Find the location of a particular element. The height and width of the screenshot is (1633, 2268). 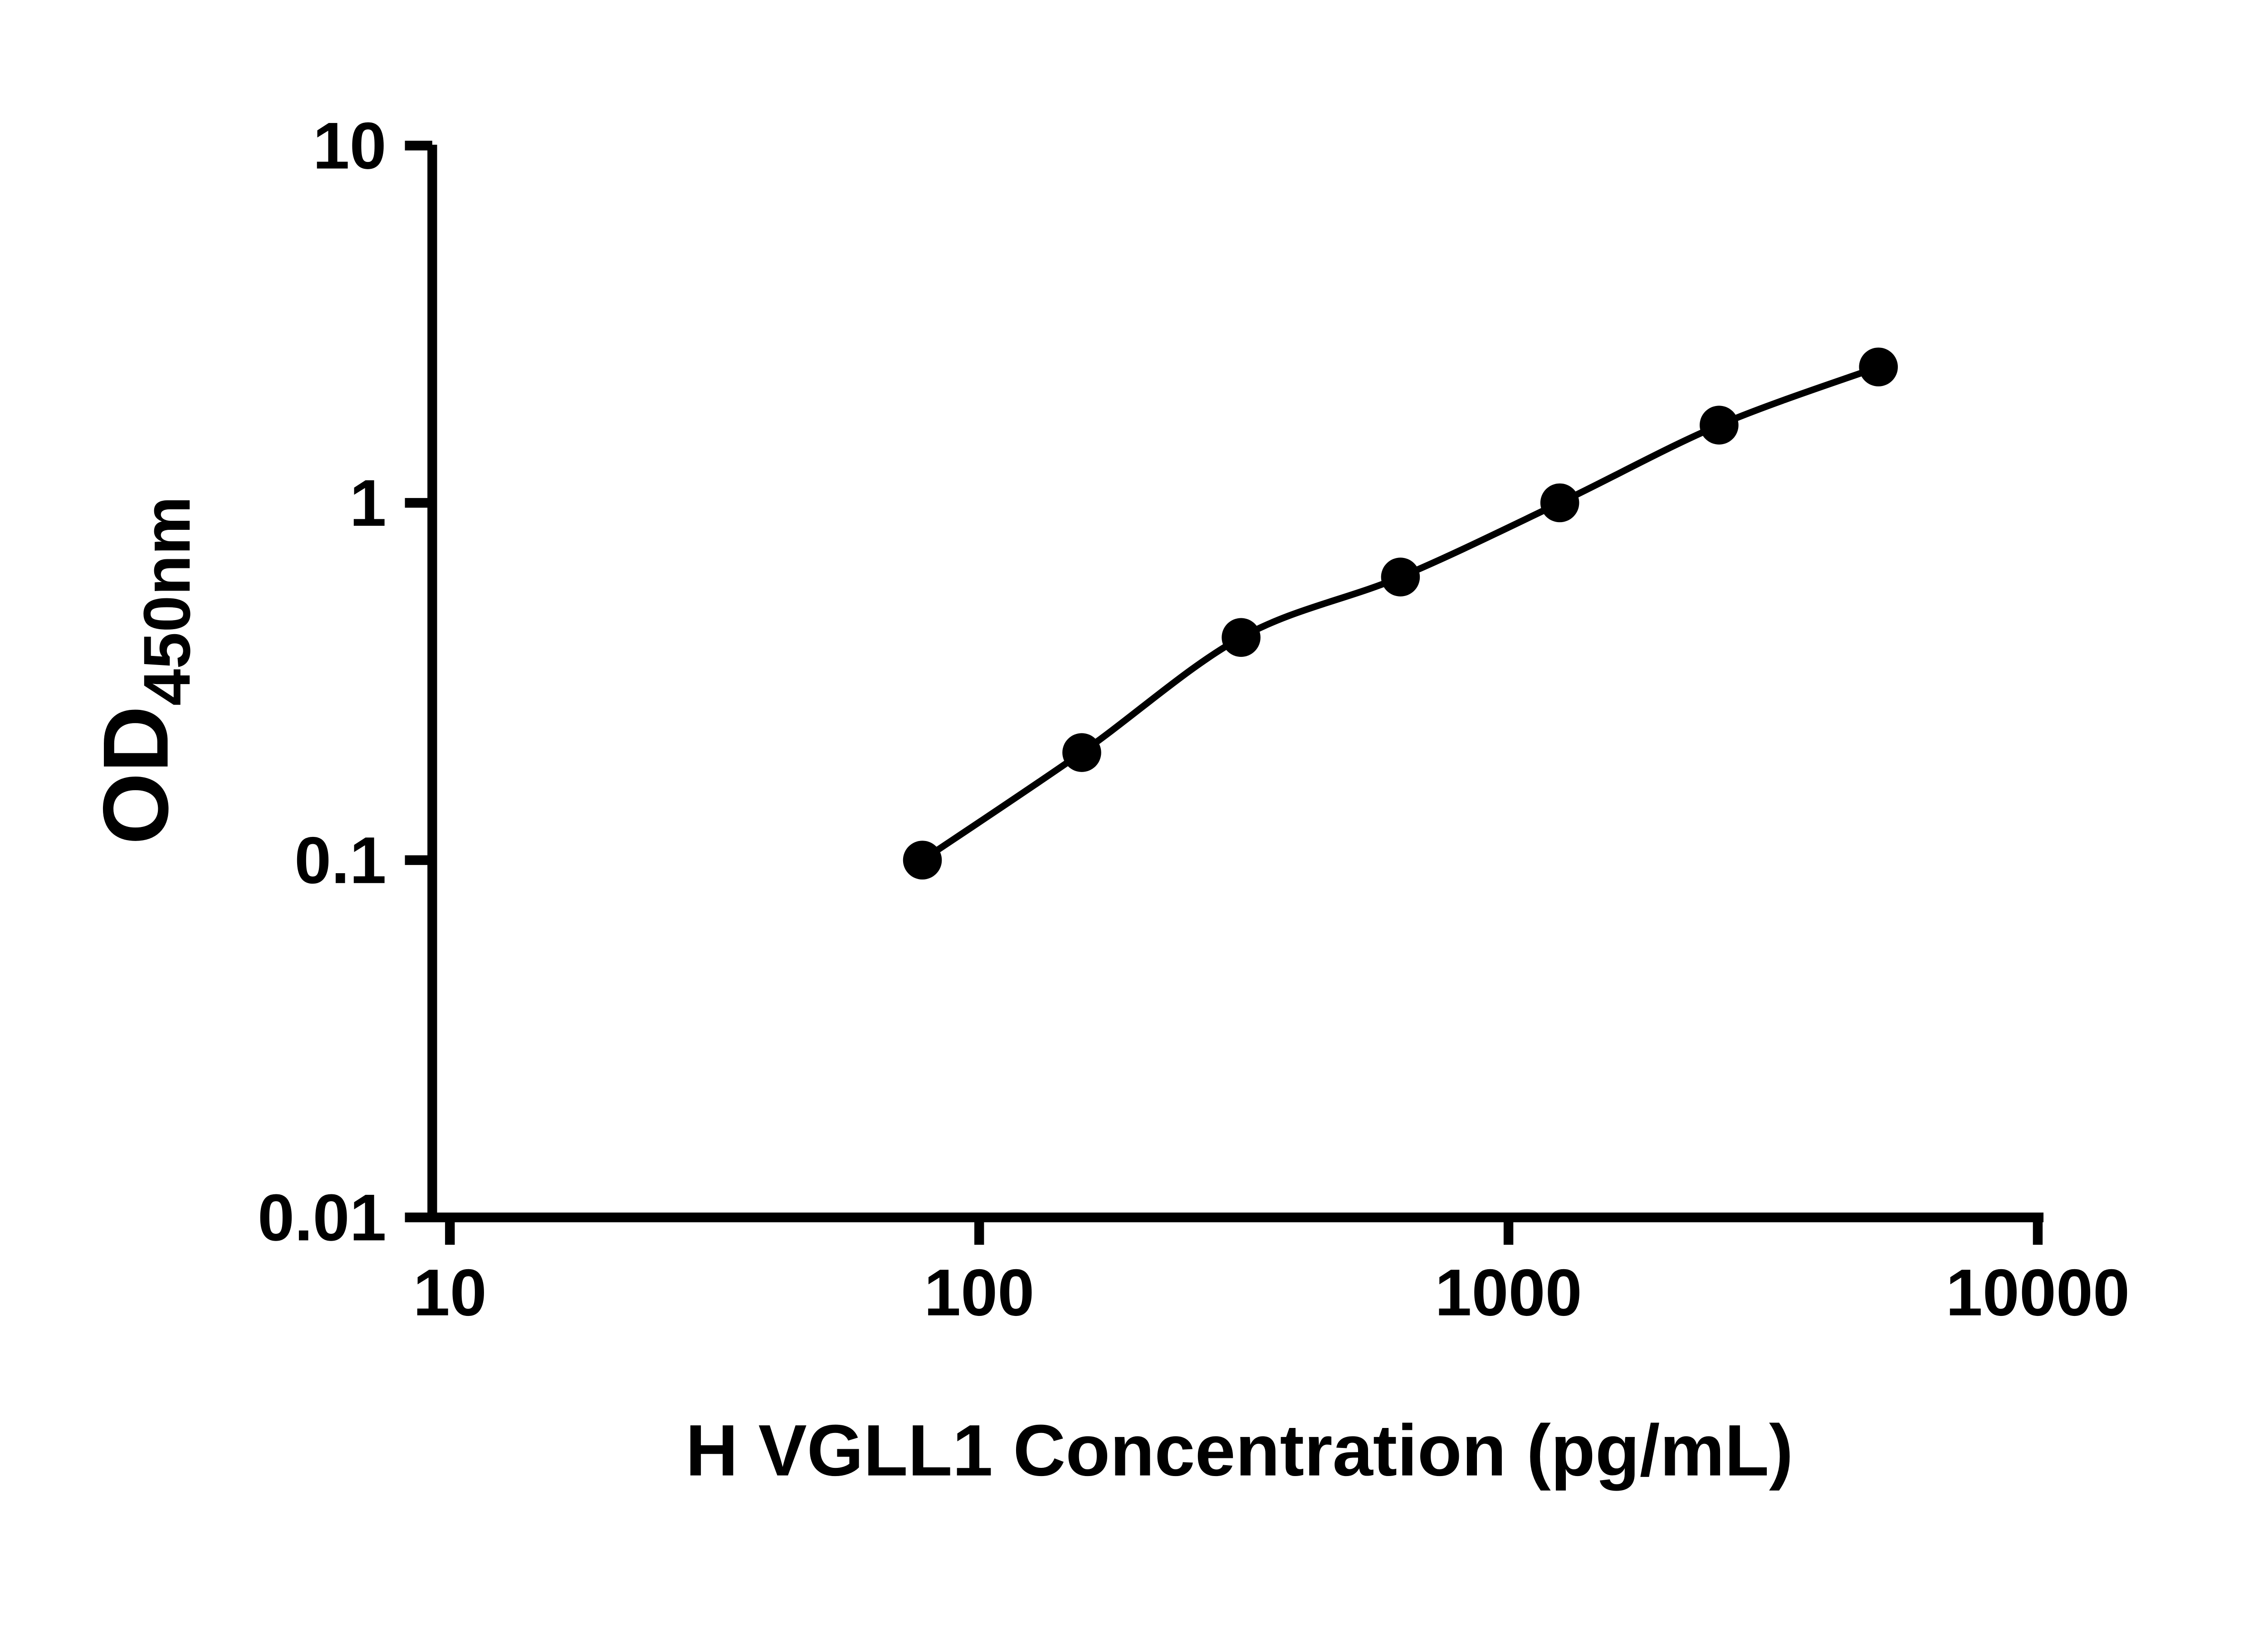

y-tick-label: 0.01 is located at coordinates (322, 1217).